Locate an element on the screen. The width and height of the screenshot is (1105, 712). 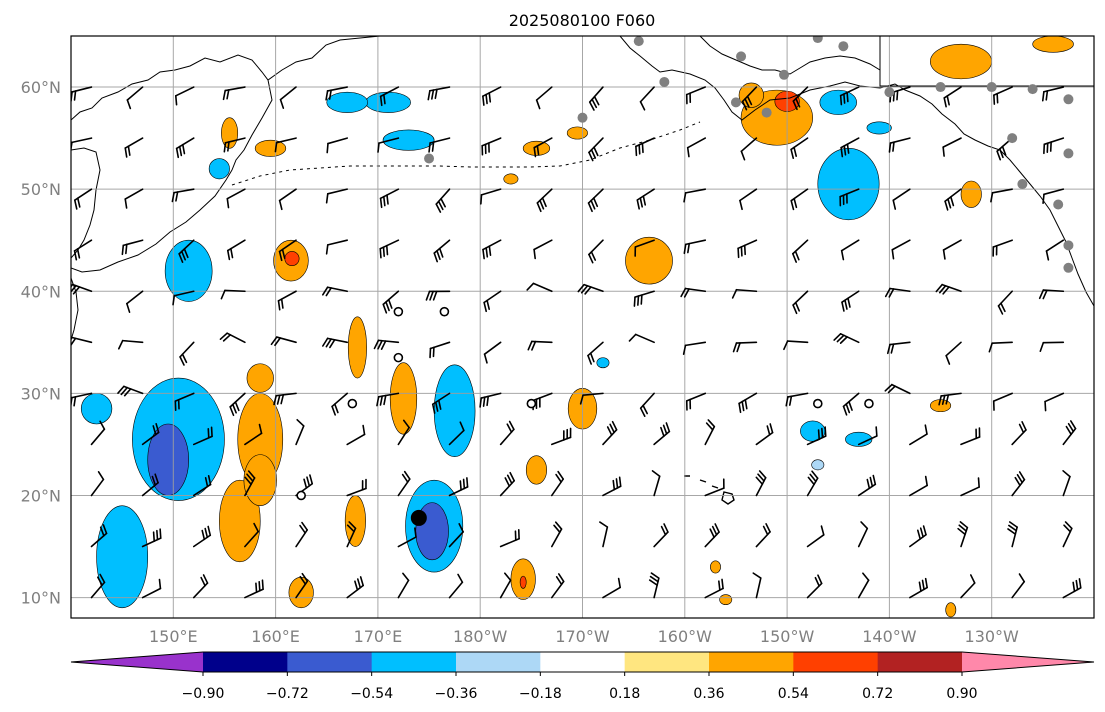
longitude-tick-label: 150°E is located at coordinates (173, 636).